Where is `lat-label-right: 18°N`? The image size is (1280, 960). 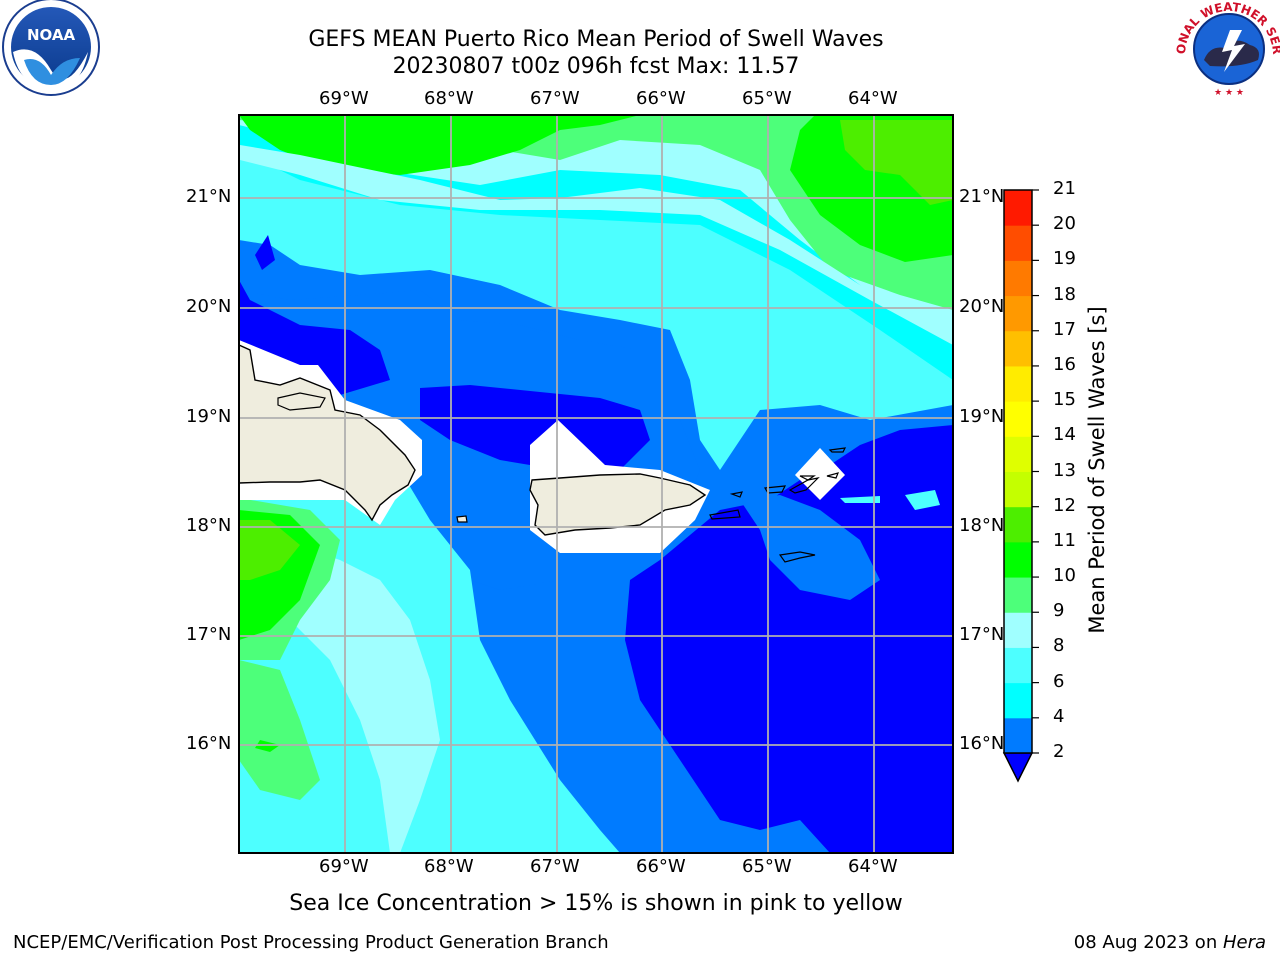
lat-label-right: 18°N is located at coordinates (982, 525).